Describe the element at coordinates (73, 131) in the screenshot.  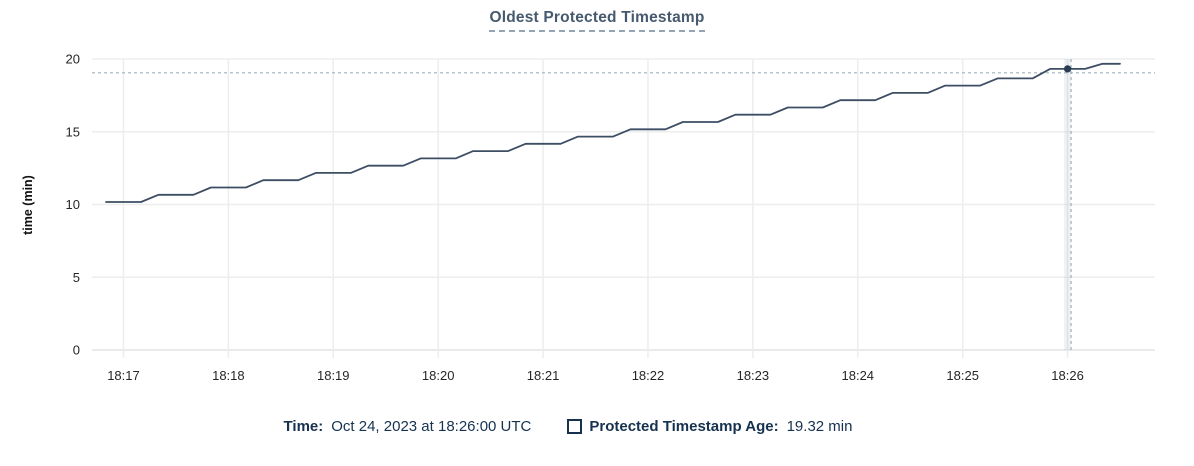
I see `y-tick-label: 15` at that location.